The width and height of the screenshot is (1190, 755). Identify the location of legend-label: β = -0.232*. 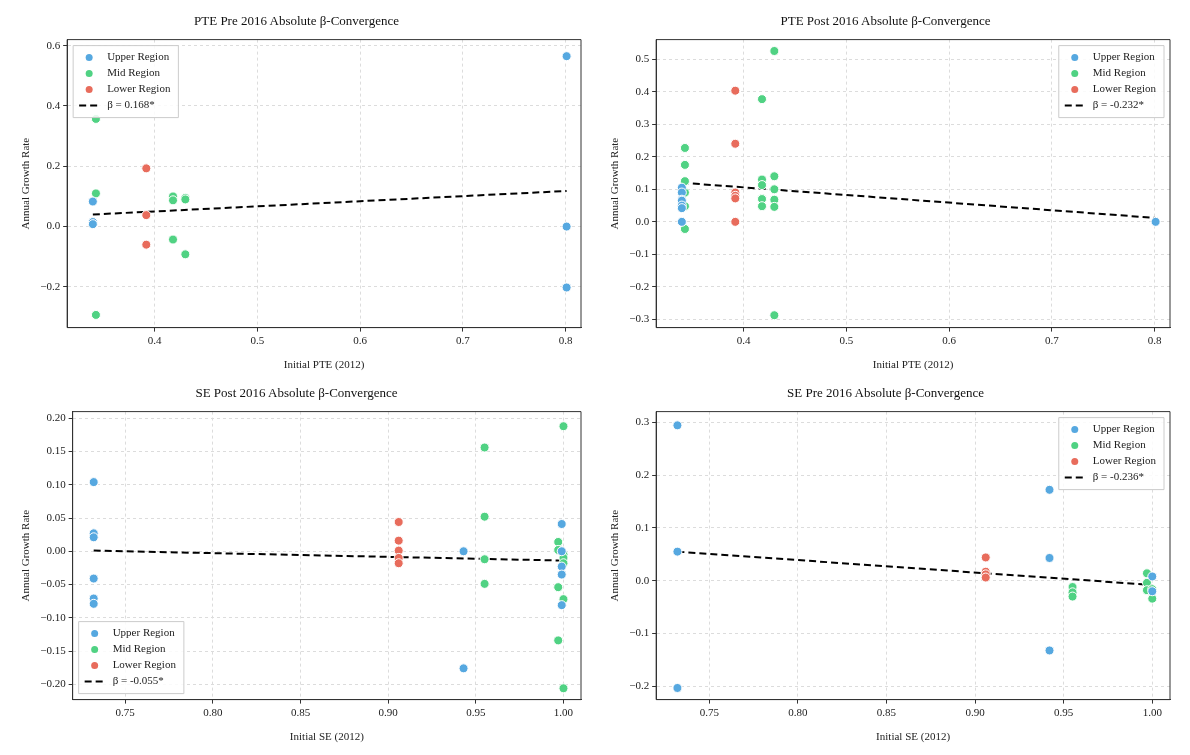
(1118, 104).